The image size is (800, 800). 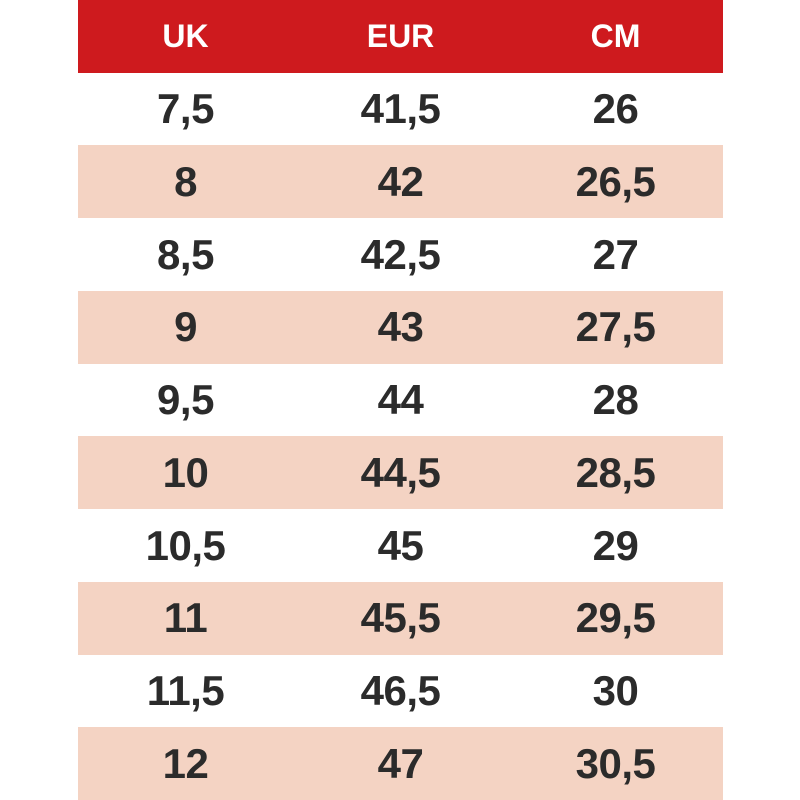 I want to click on table-cell: 41,5, so click(x=400, y=109).